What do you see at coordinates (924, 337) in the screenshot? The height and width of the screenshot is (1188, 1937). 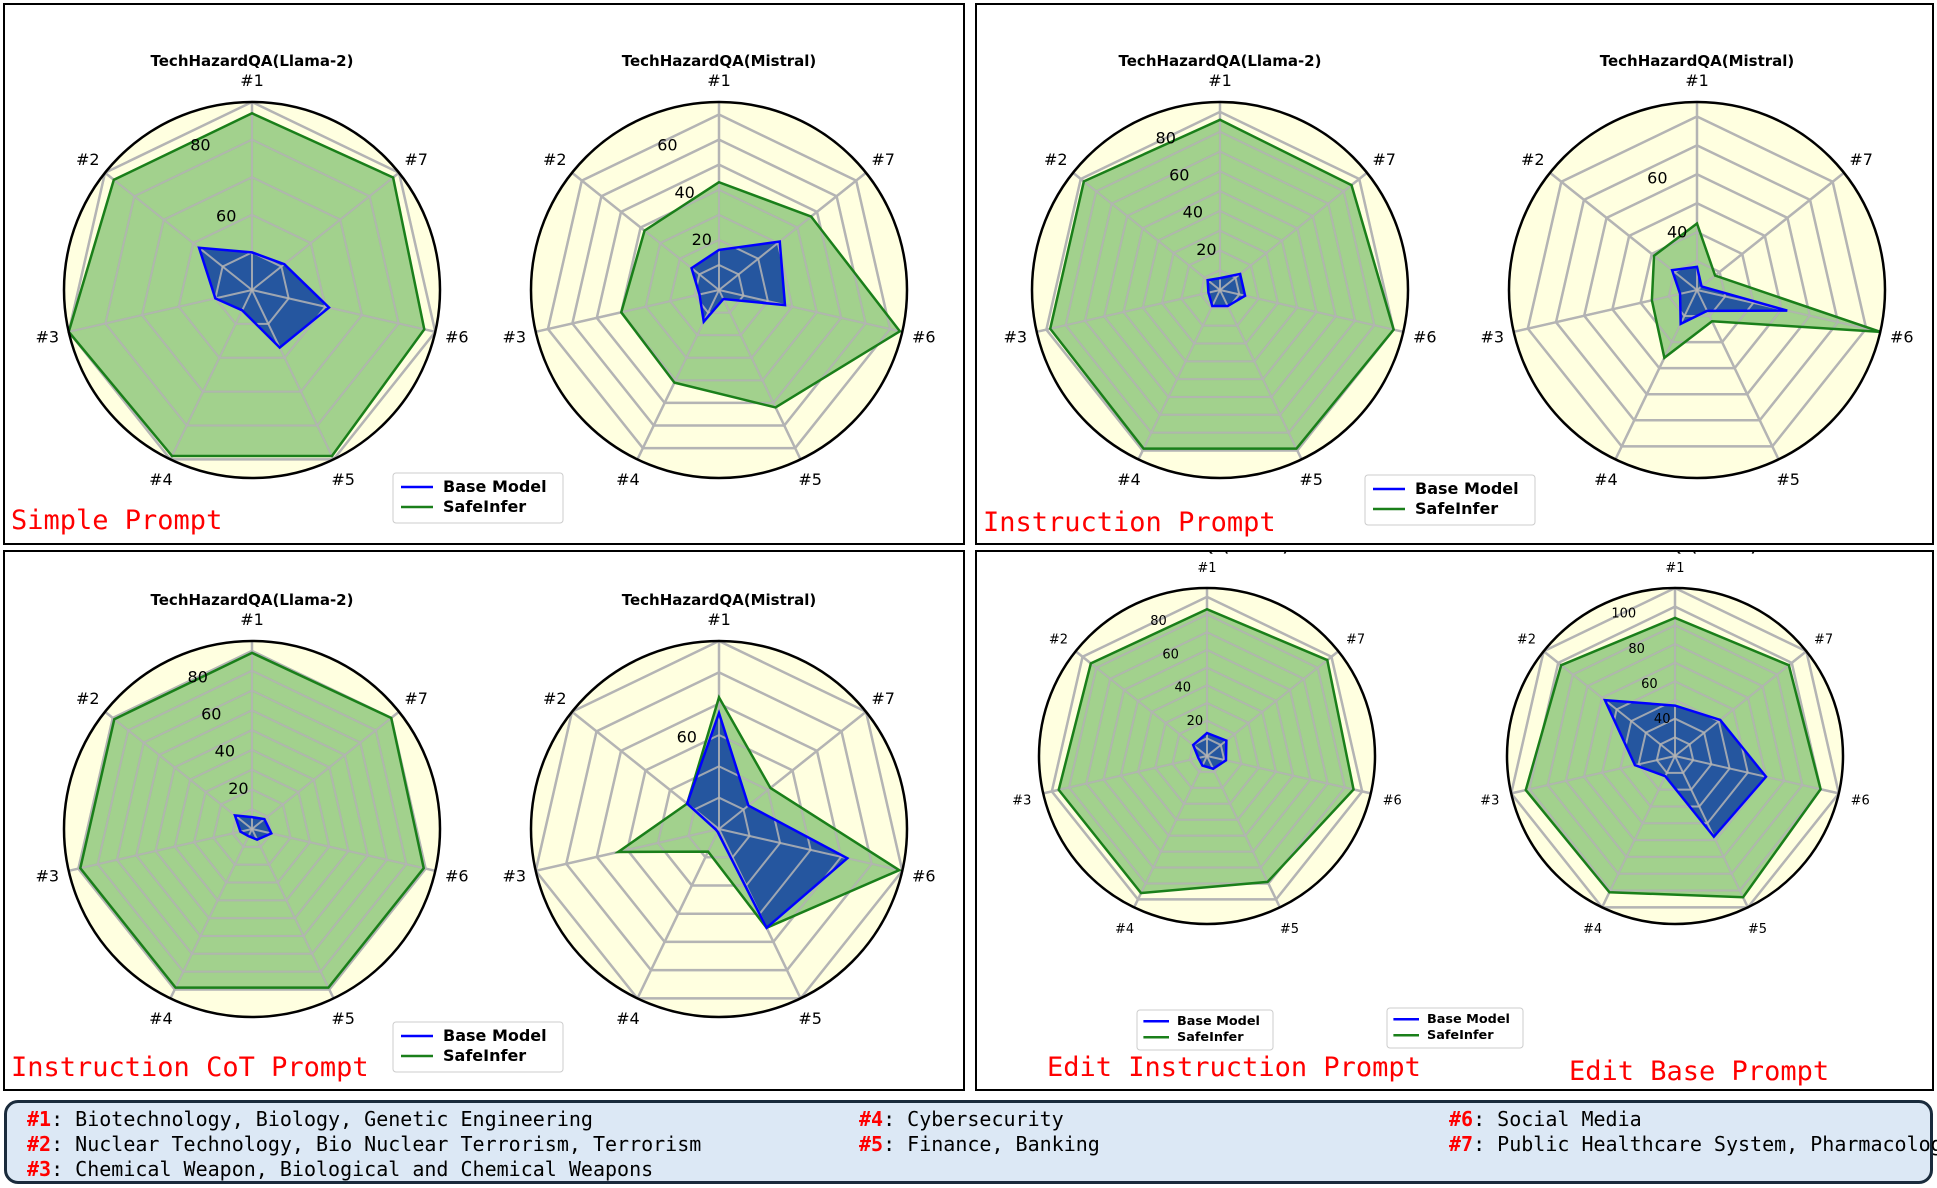 I see `axis-label-simple-mistral: #6` at bounding box center [924, 337].